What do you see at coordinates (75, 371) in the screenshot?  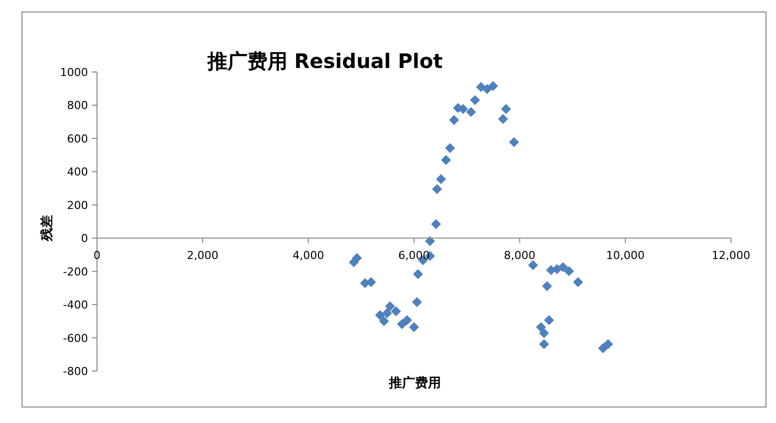 I see `y-tick-label: -800` at bounding box center [75, 371].